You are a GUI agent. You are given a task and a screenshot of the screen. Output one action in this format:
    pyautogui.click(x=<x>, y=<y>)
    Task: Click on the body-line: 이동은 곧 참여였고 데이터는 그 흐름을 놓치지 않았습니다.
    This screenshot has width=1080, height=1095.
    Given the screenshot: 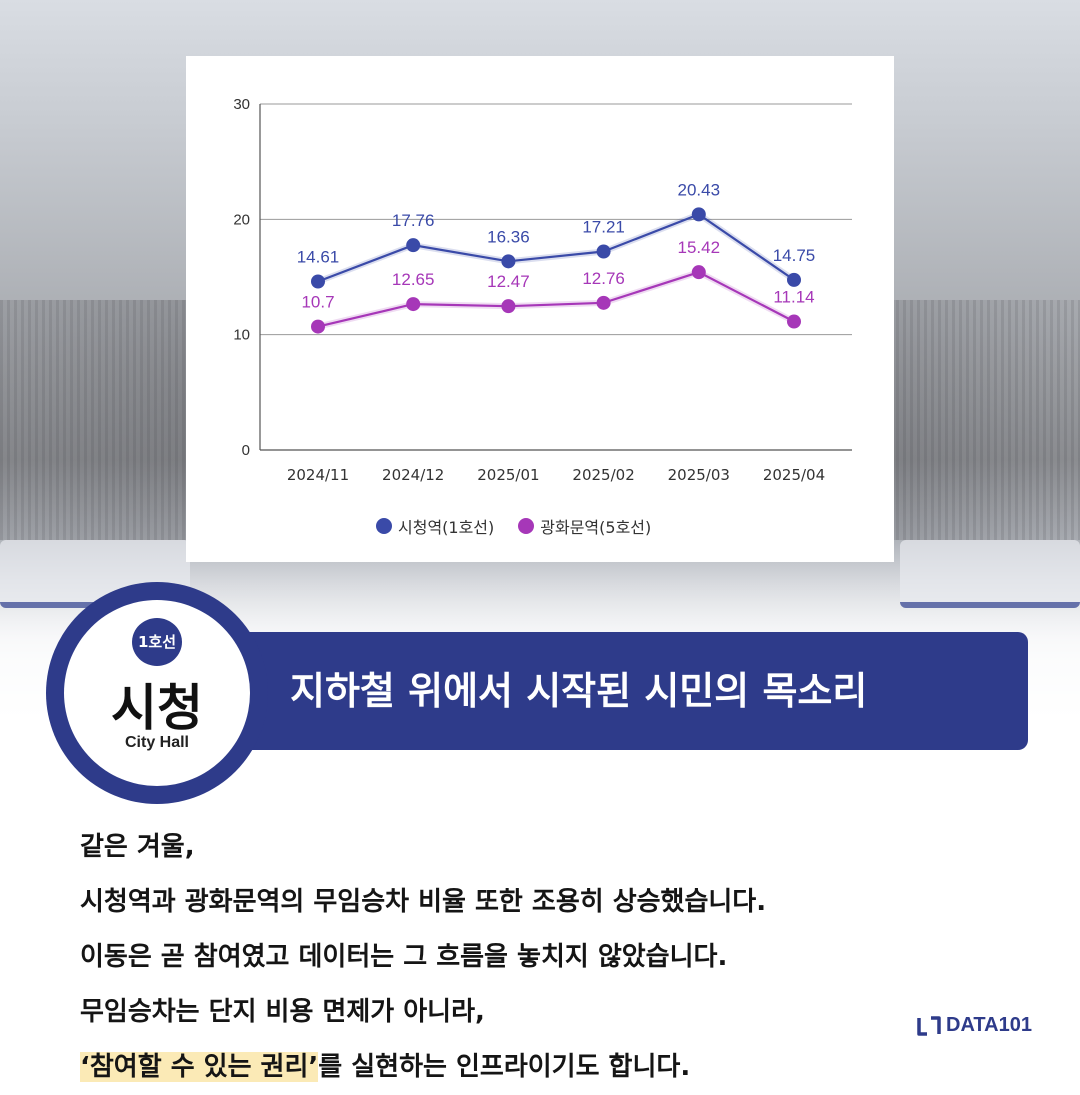 What is the action you would take?
    pyautogui.click(x=404, y=957)
    